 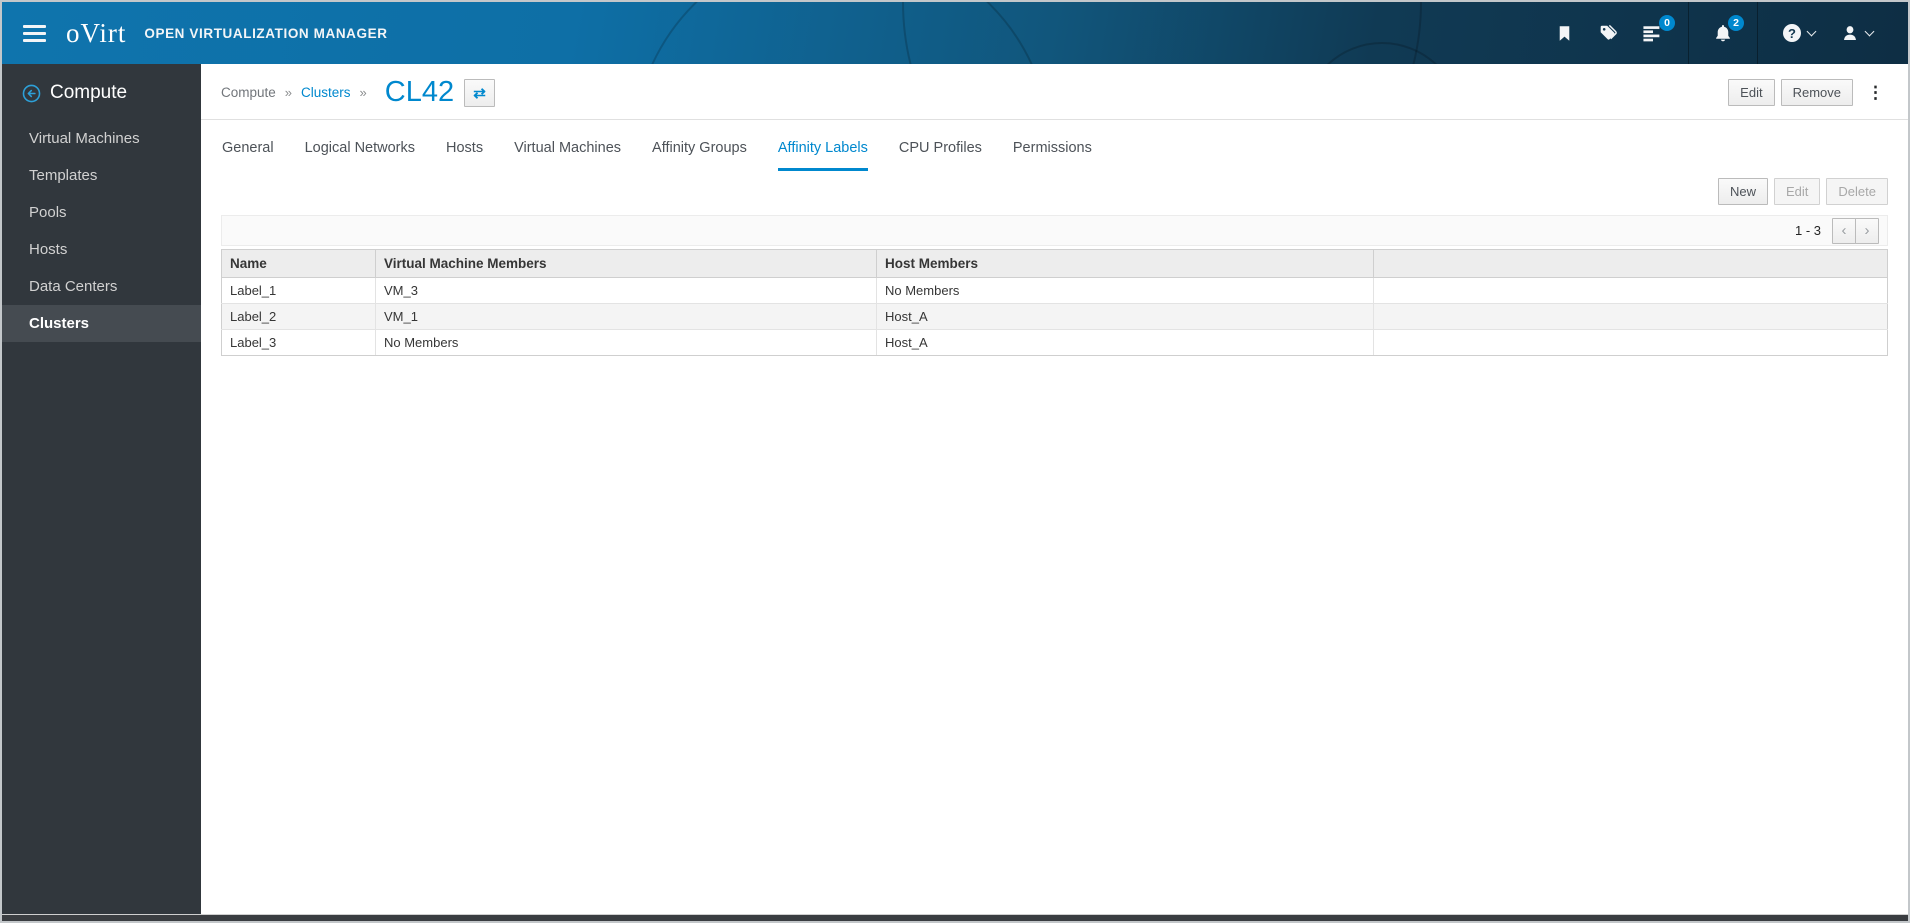 I want to click on bookmark-icon, so click(x=1564, y=33).